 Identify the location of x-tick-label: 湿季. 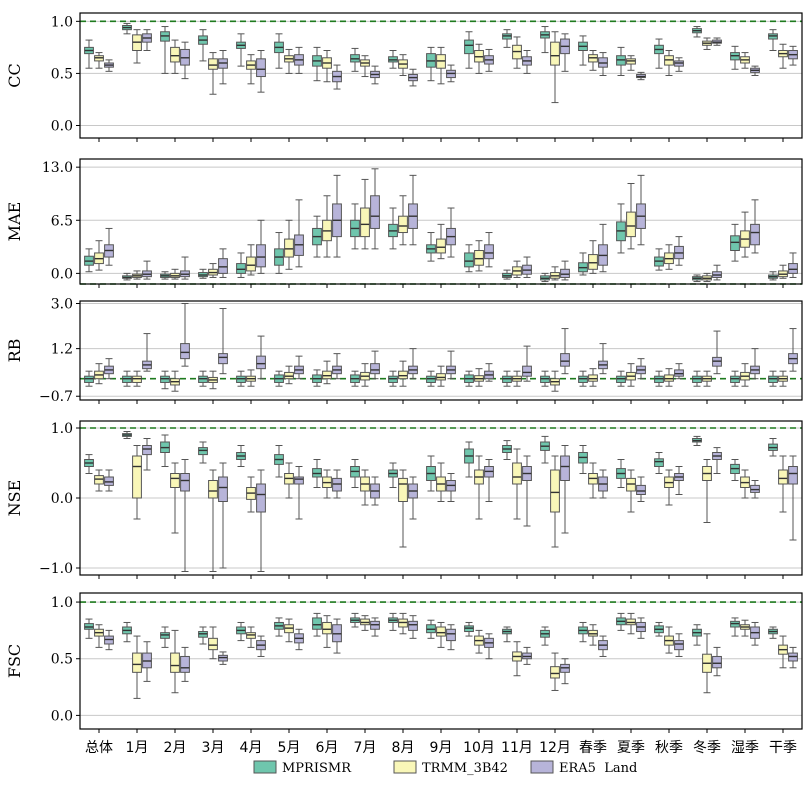
(745, 748).